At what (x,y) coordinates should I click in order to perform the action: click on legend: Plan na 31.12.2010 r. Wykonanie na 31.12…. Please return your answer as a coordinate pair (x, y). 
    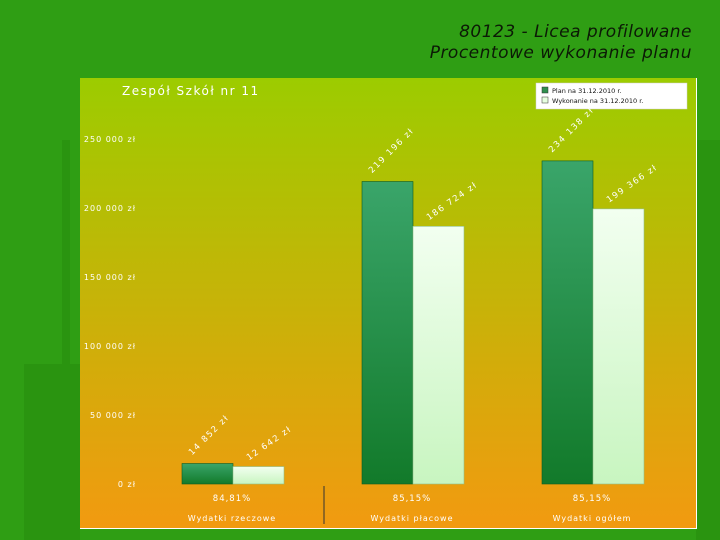
    Looking at the image, I should click on (611, 96).